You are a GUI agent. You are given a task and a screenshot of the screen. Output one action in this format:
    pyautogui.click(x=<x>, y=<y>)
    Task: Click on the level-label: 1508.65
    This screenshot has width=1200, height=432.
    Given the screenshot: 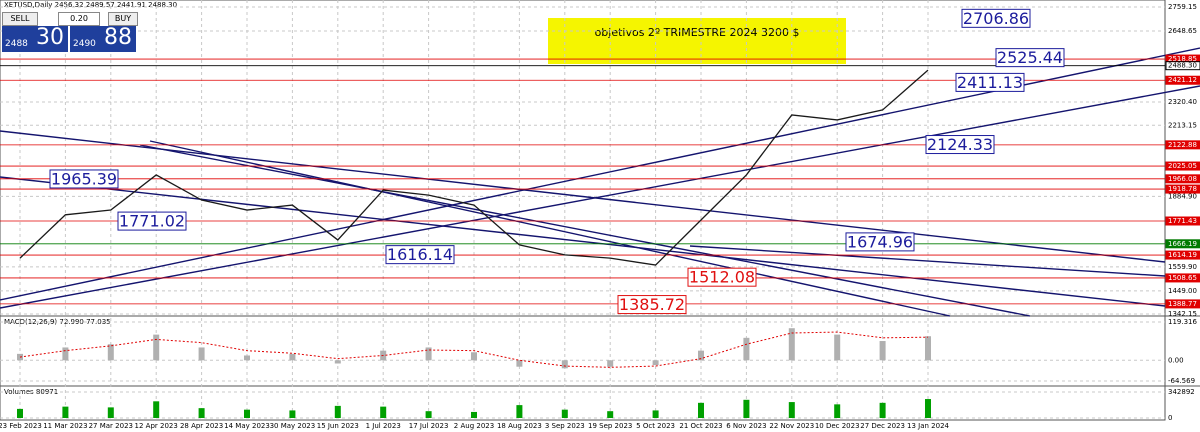 What is the action you would take?
    pyautogui.click(x=1182, y=278)
    